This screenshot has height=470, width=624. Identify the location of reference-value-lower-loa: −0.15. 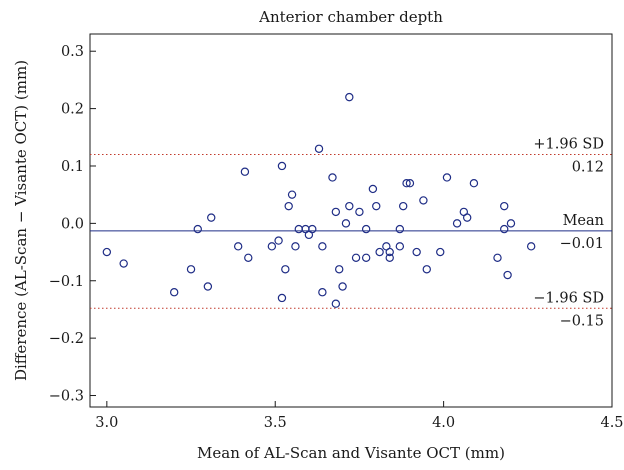
(582, 321).